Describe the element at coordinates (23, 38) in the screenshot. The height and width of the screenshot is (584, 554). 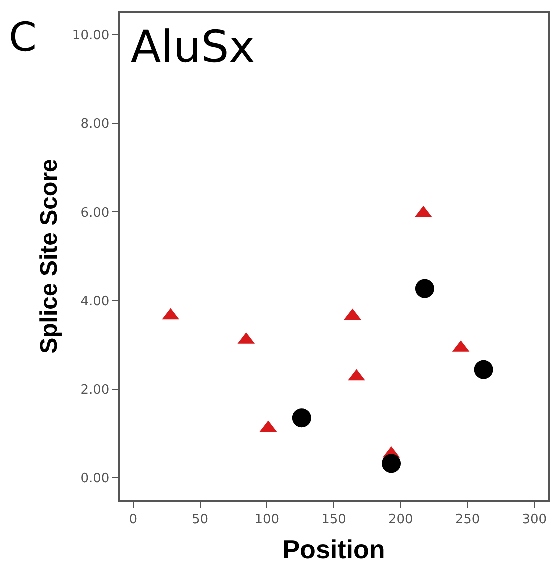
I see `text: C` at that location.